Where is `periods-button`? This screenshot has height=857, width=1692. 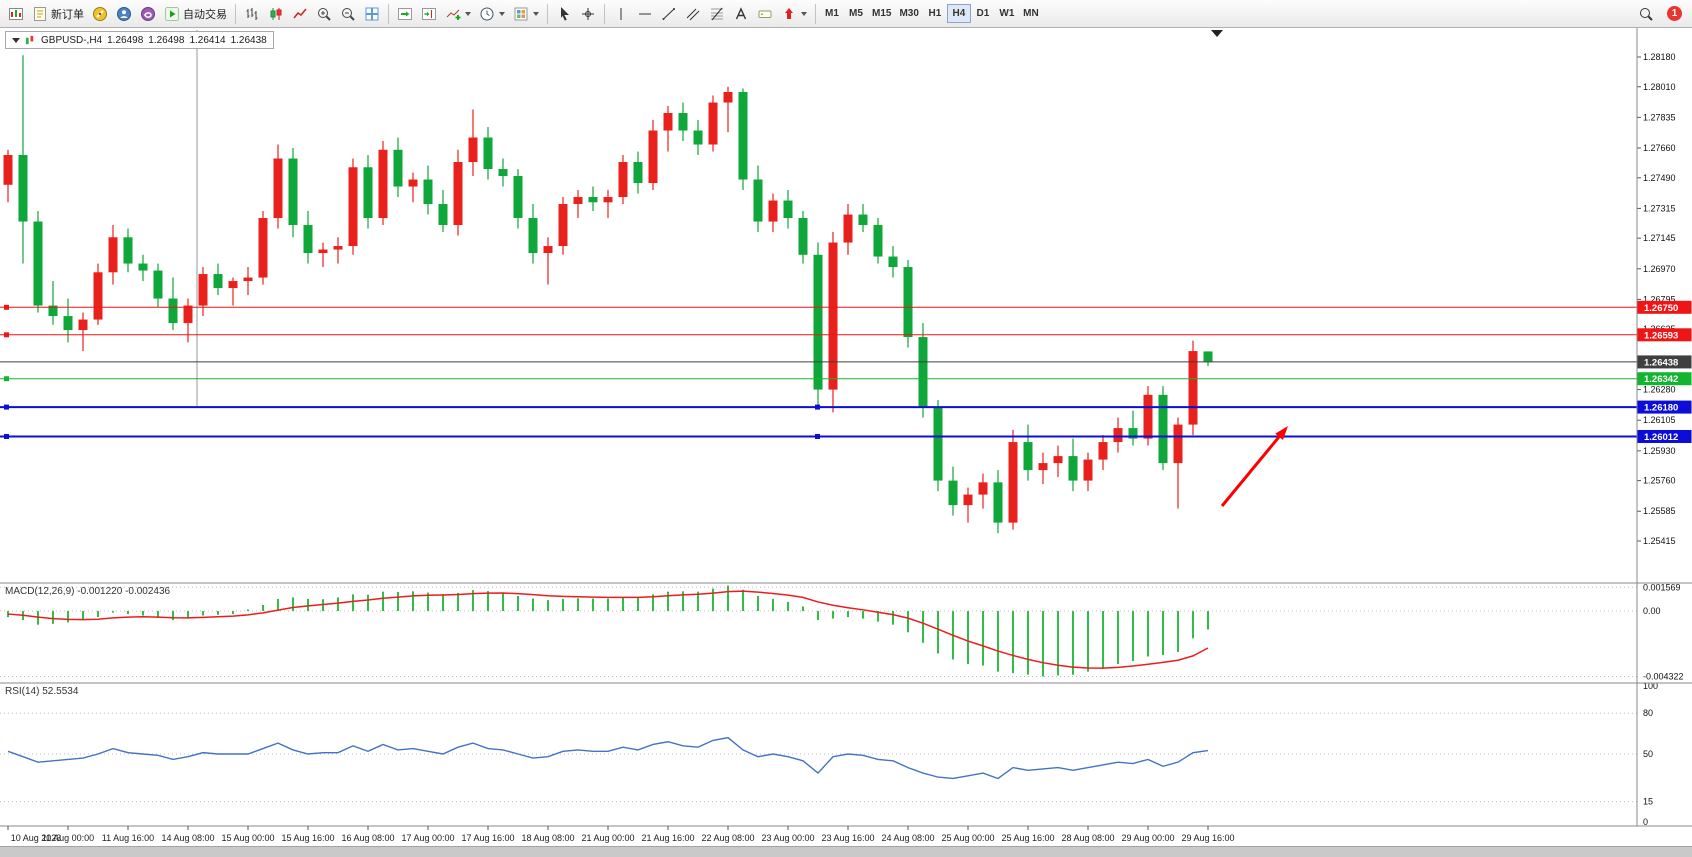
periods-button is located at coordinates (492, 14).